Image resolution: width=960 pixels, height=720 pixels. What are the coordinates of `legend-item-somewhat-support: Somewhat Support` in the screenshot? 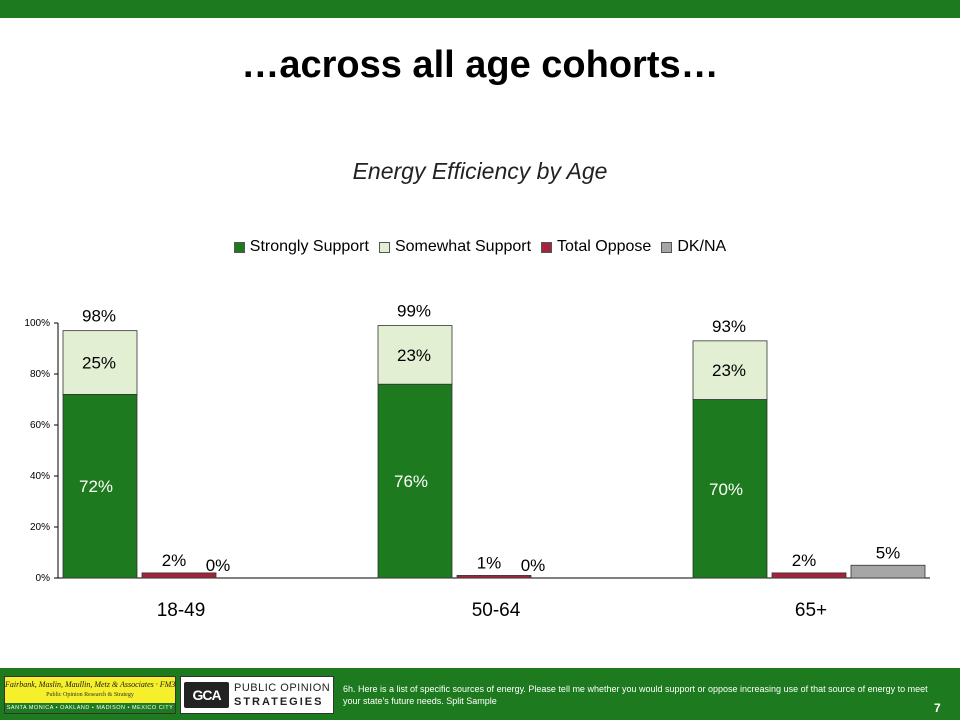 It's located at (455, 247).